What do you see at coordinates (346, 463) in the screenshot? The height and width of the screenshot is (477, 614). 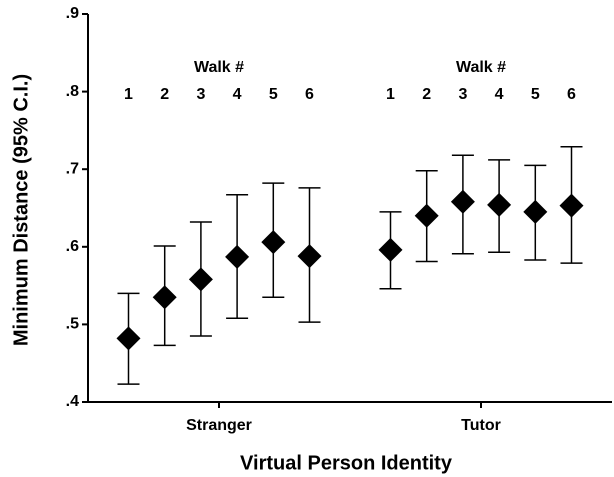 I see `x-axis-title: Virtual Person Identity` at bounding box center [346, 463].